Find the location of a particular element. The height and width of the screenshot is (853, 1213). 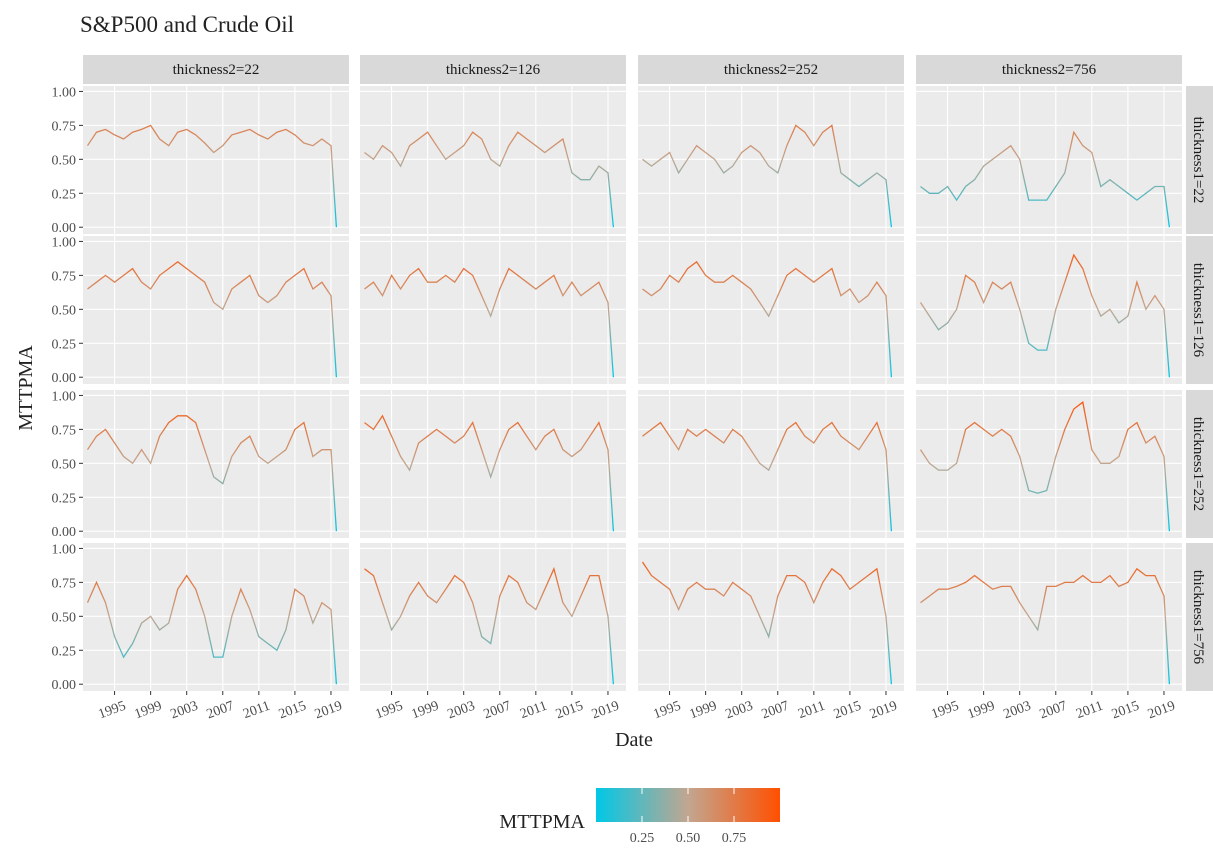

facet-strip-label: thickness1=22 is located at coordinates (1198, 160).